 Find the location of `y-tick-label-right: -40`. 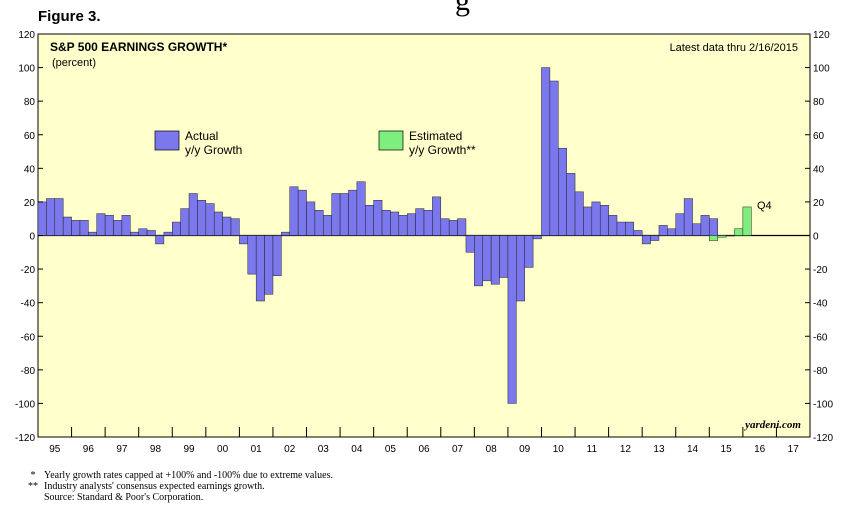

y-tick-label-right: -40 is located at coordinates (820, 304).